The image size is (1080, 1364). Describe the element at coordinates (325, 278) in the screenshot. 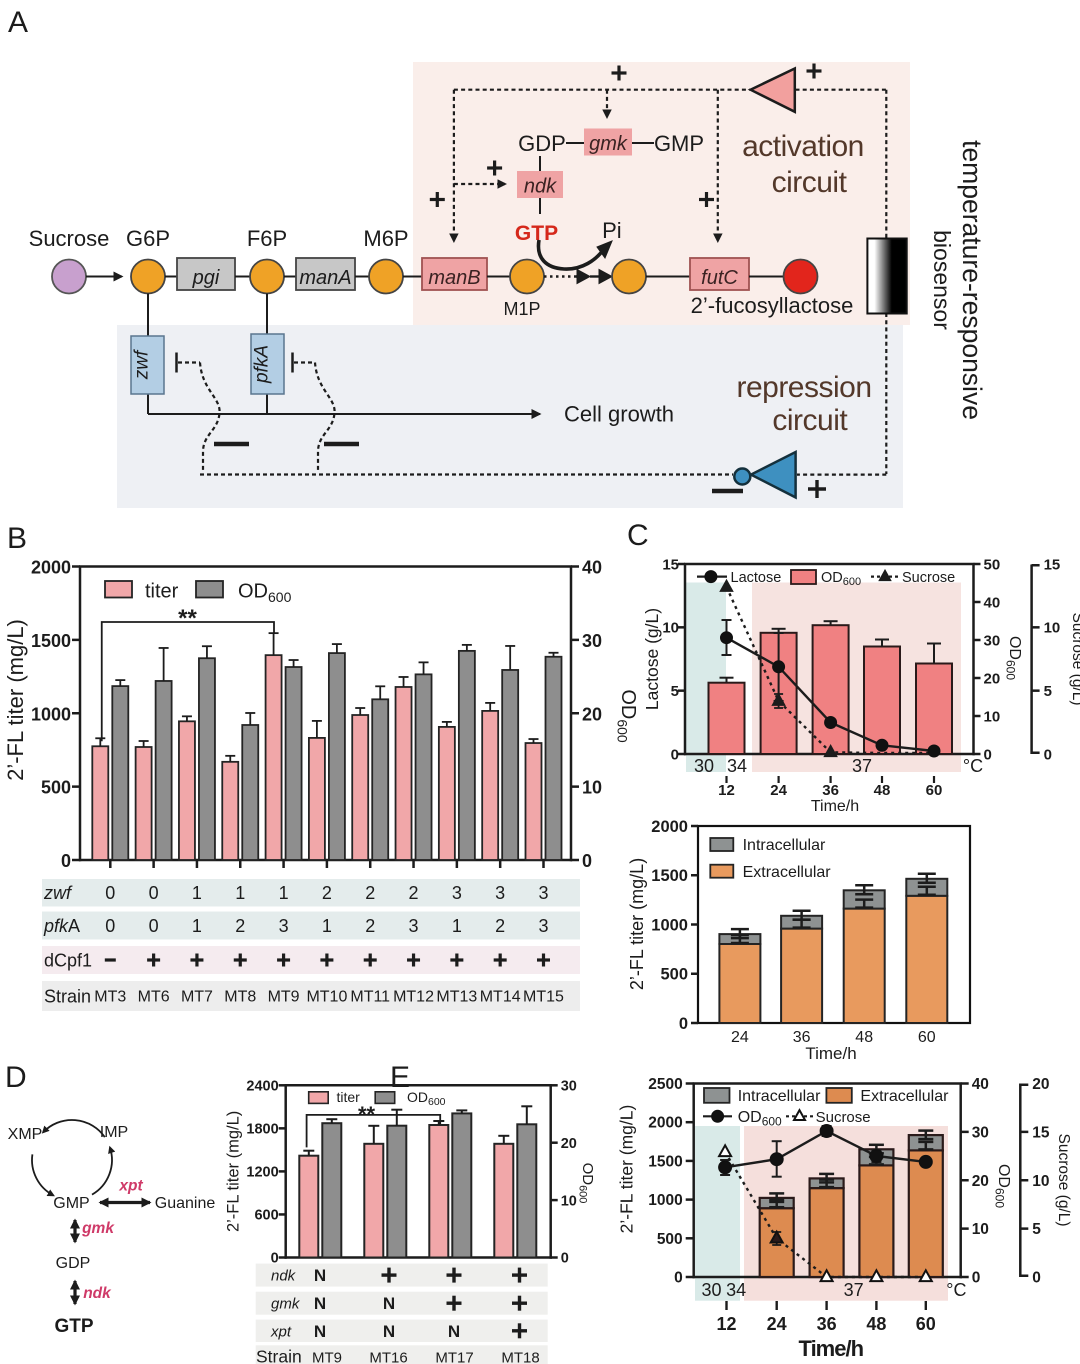

I see `svg-text: manA` at that location.